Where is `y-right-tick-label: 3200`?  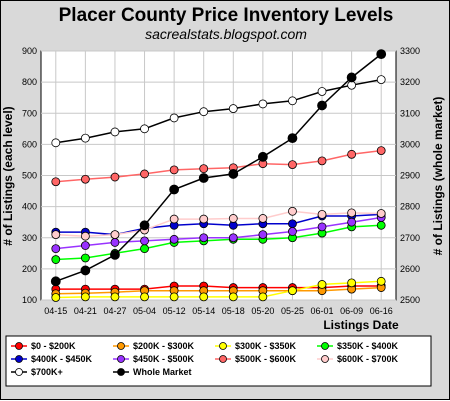 y-right-tick-label: 3200 is located at coordinates (410, 82).